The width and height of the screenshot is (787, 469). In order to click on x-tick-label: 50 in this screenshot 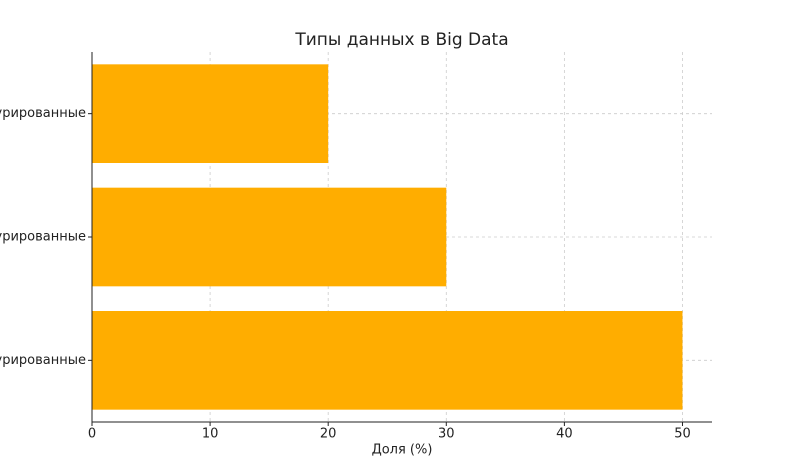, I will do `click(682, 434)`.